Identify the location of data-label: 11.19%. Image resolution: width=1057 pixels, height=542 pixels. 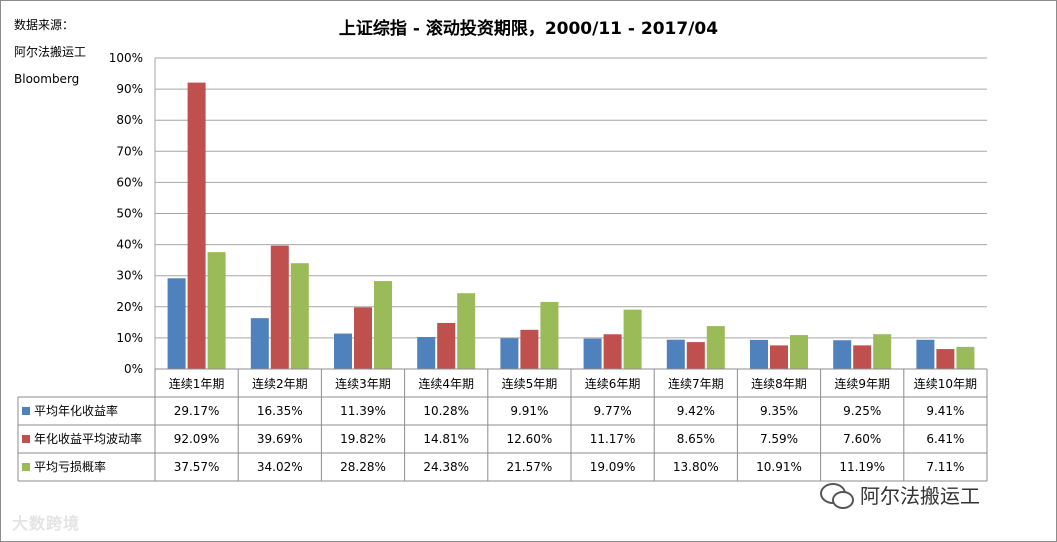
(862, 467).